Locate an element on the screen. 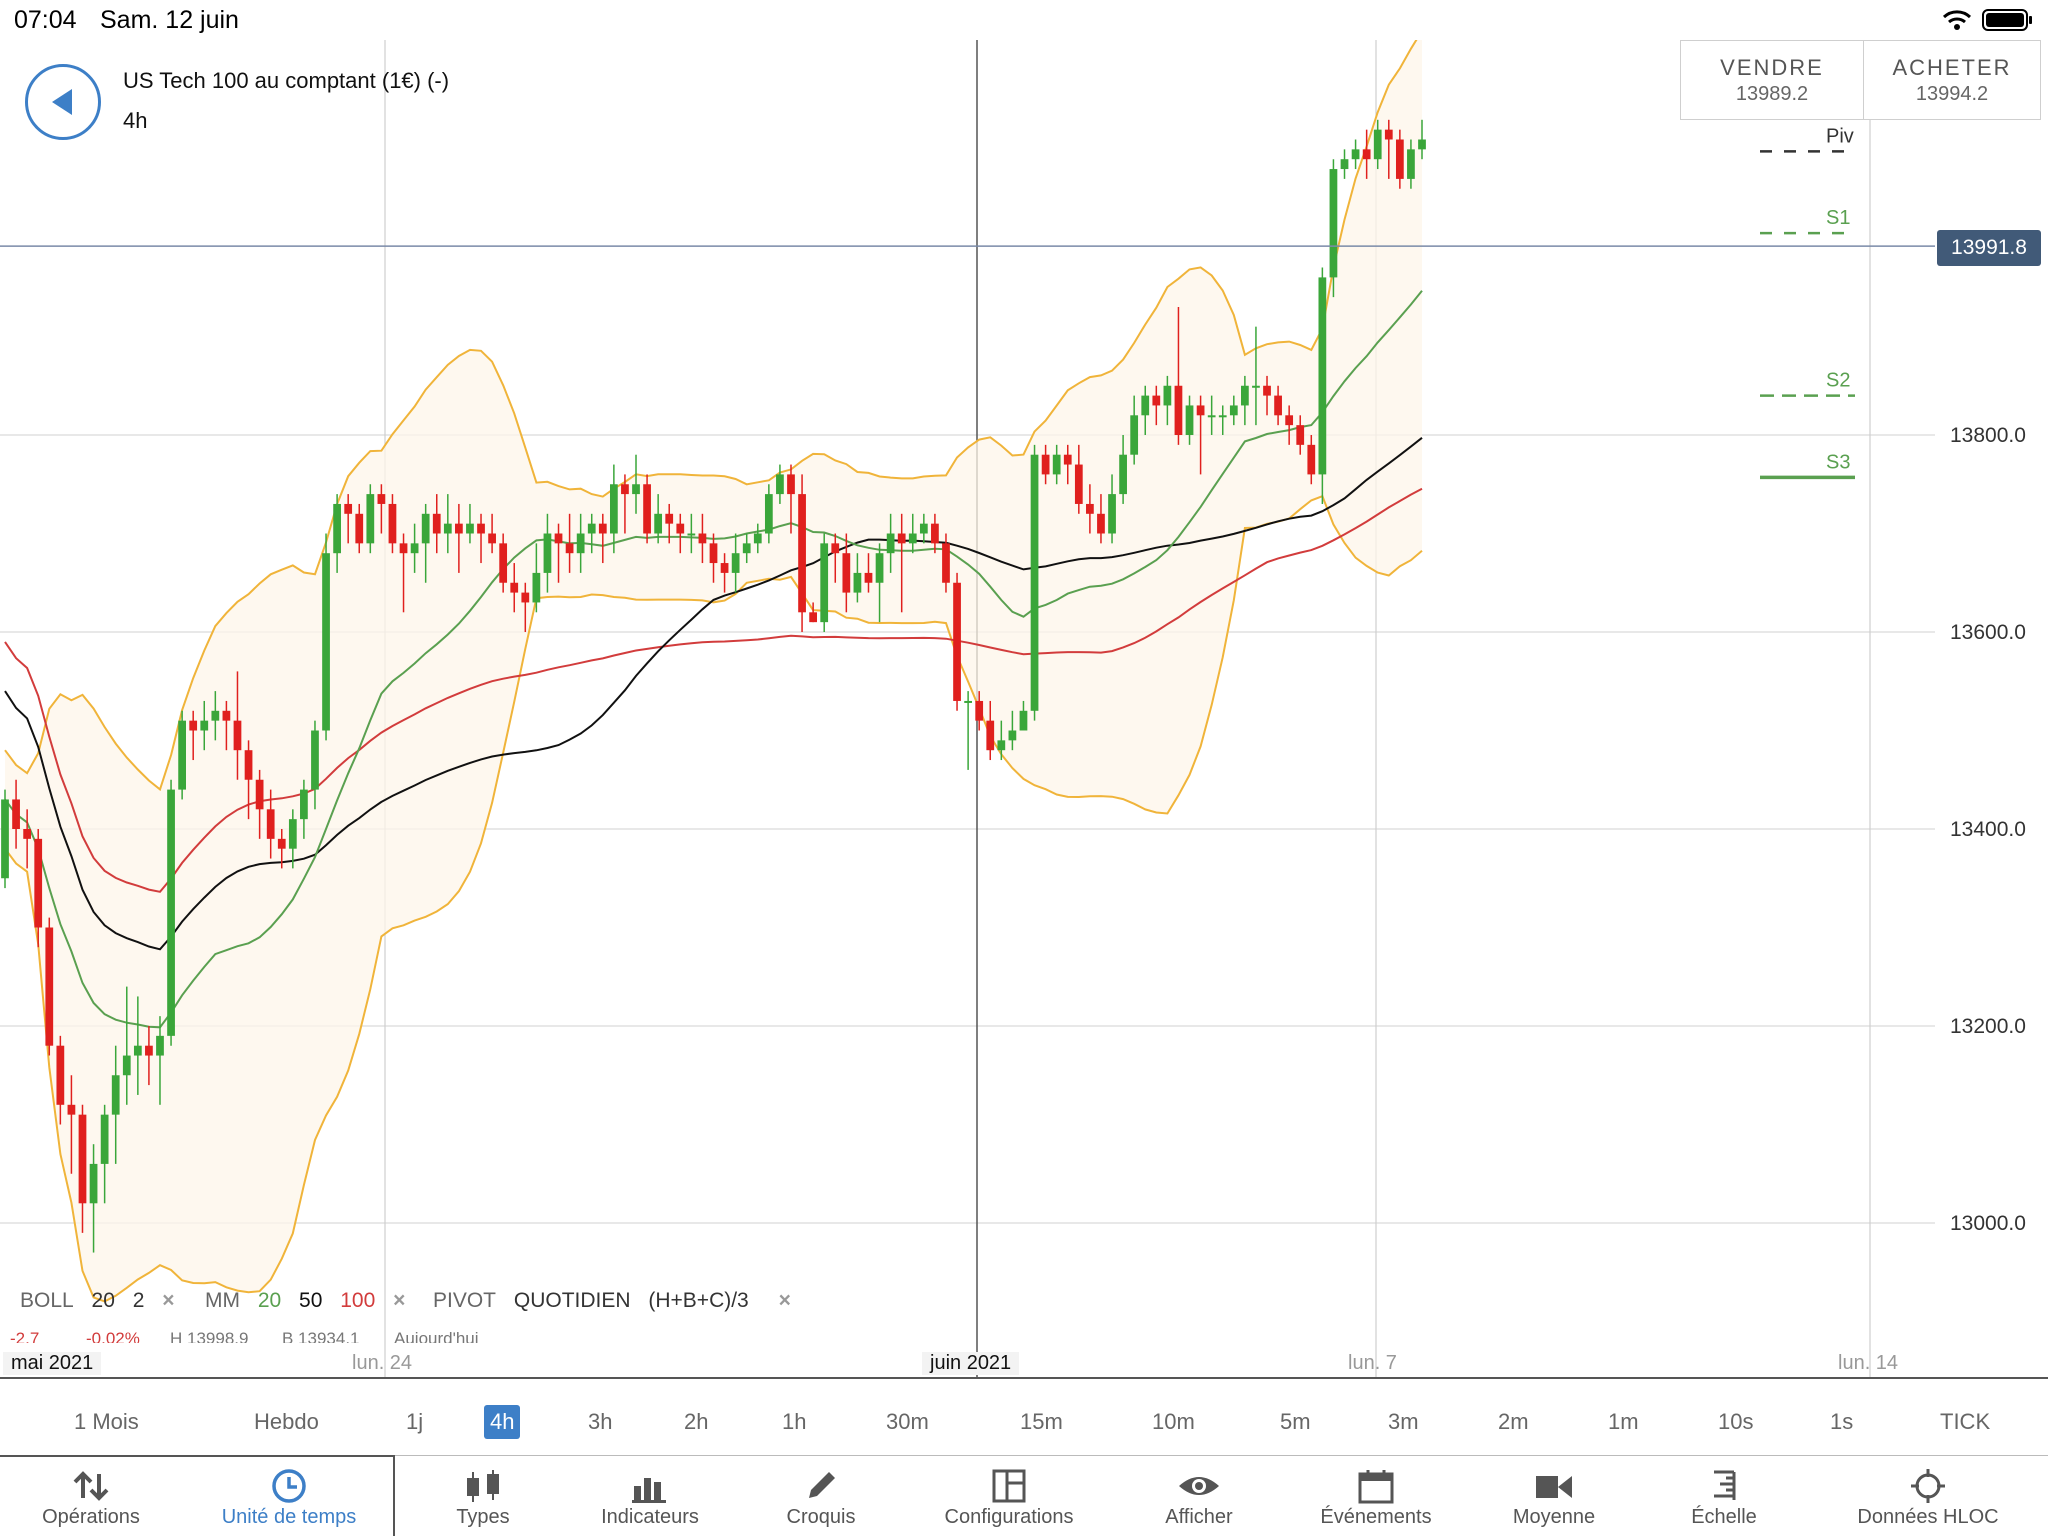 The image size is (2048, 1536). ma-legend: MM 20 50 100 × is located at coordinates (311, 1301).